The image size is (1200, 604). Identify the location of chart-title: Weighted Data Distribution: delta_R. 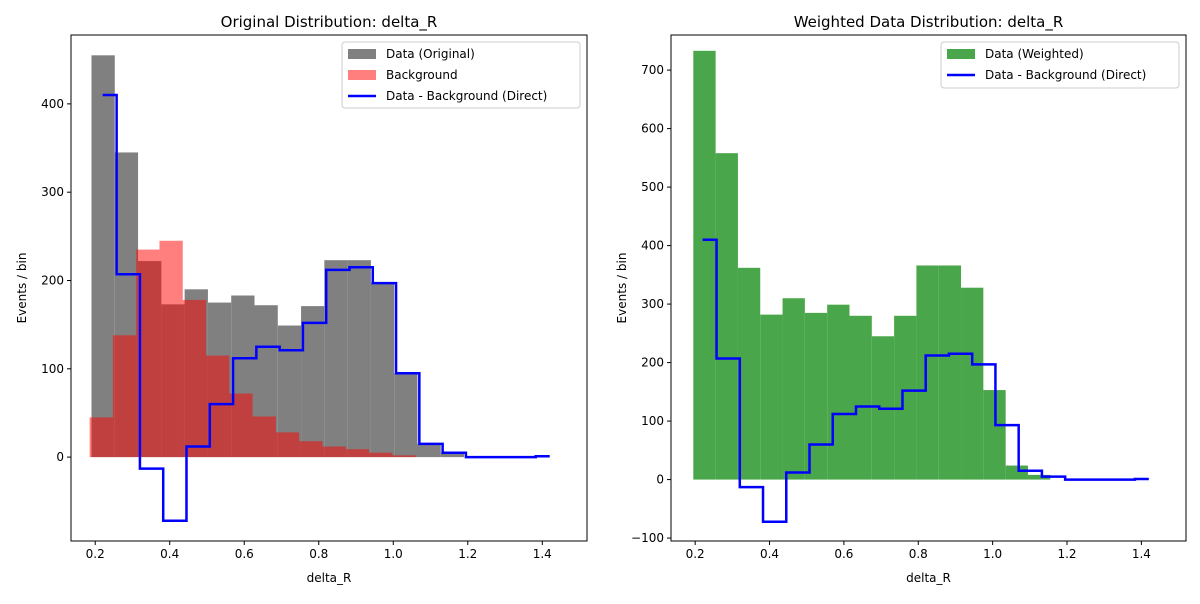
(929, 22).